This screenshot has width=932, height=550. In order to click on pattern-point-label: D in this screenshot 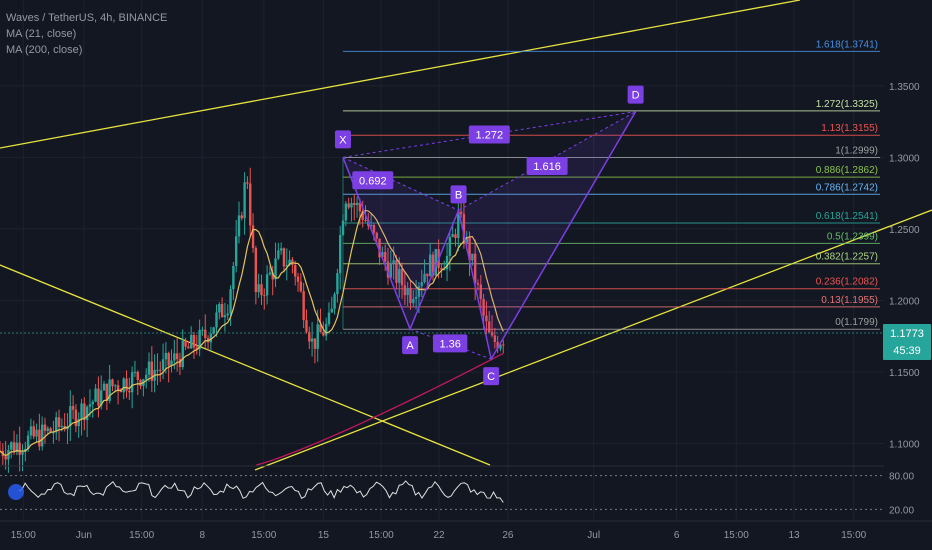, I will do `click(636, 96)`.